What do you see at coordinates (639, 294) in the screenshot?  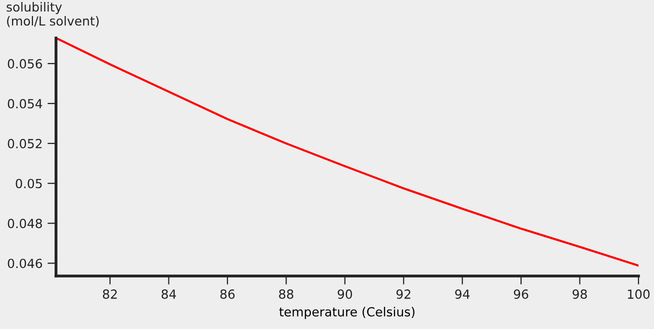 I see `x-tick-label: 100` at bounding box center [639, 294].